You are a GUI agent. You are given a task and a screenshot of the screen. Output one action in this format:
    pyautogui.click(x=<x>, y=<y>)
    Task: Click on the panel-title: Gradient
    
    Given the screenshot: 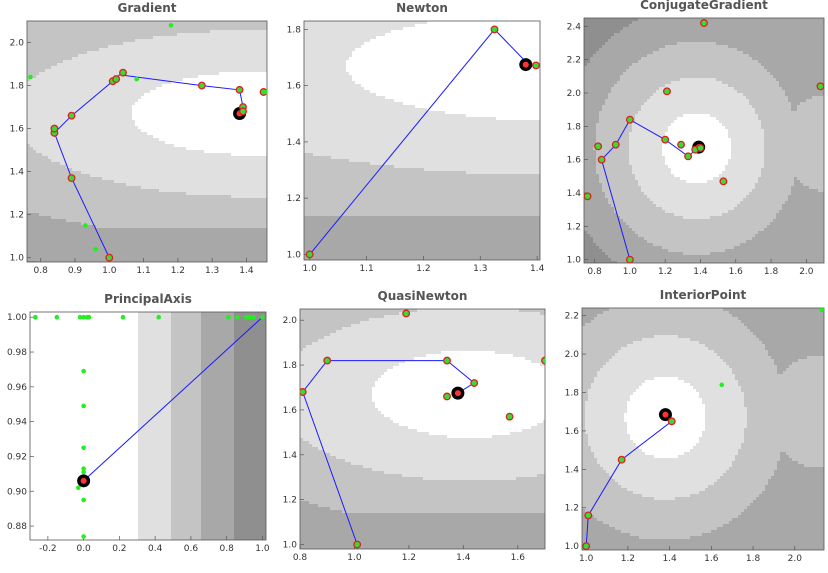 What is the action you would take?
    pyautogui.click(x=147, y=8)
    